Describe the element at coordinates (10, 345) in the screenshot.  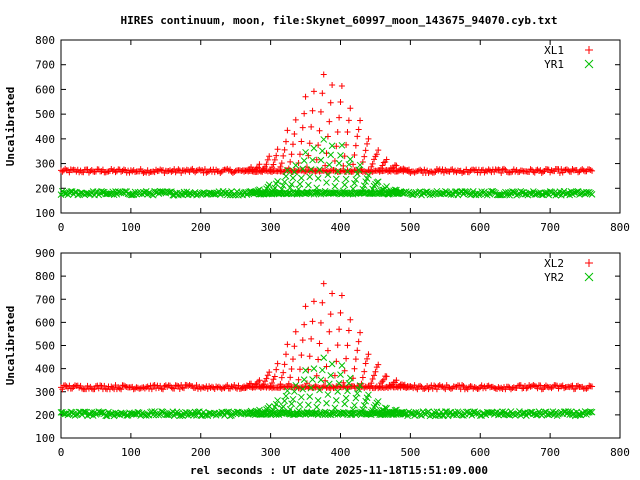
I see `y-axis-label: Uncalibrated` at that location.